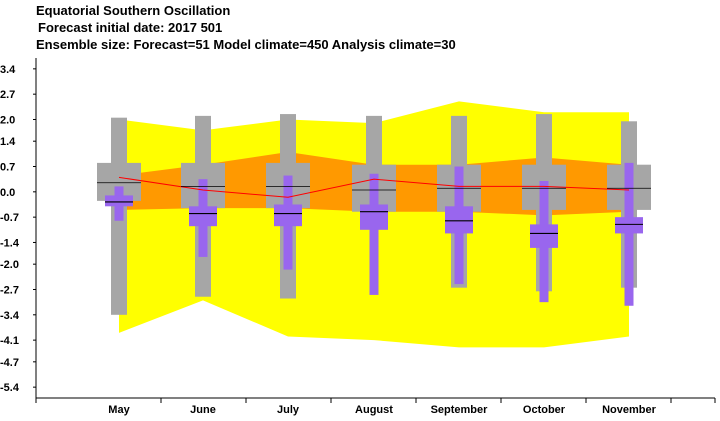 The image size is (720, 421). What do you see at coordinates (9, 218) in the screenshot?
I see `y-tick-label: -0.7` at bounding box center [9, 218].